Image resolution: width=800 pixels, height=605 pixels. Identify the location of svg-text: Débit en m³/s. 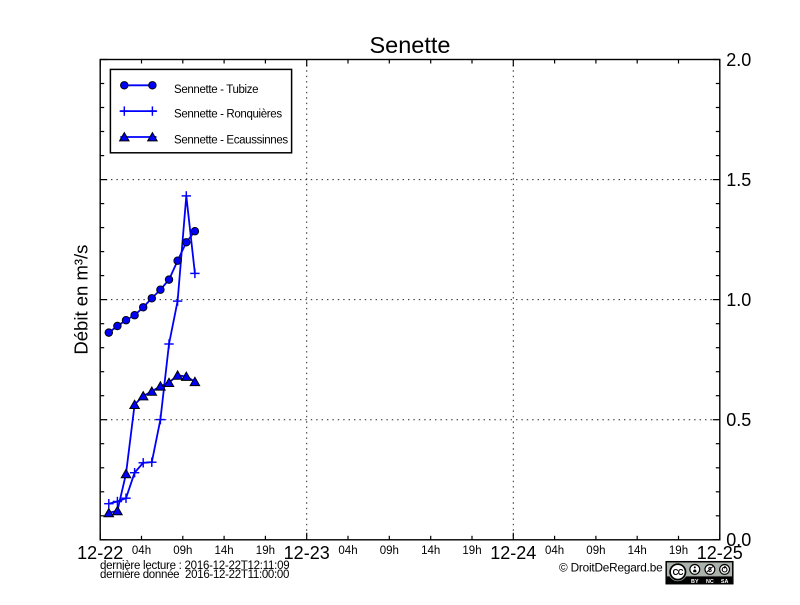
(81, 300).